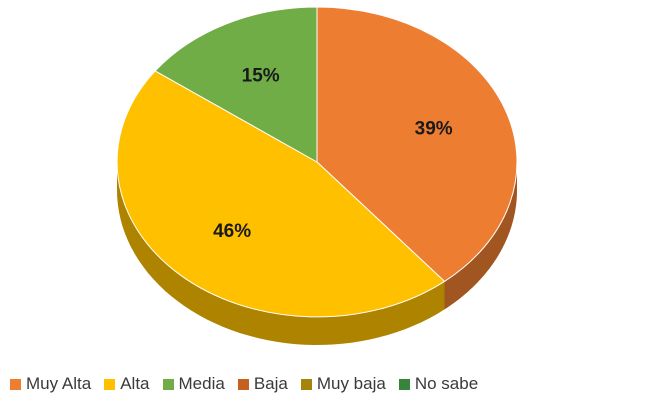 This screenshot has width=660, height=405. Describe the element at coordinates (59, 383) in the screenshot. I see `legend-label-muy-alta: Muy Alta` at that location.